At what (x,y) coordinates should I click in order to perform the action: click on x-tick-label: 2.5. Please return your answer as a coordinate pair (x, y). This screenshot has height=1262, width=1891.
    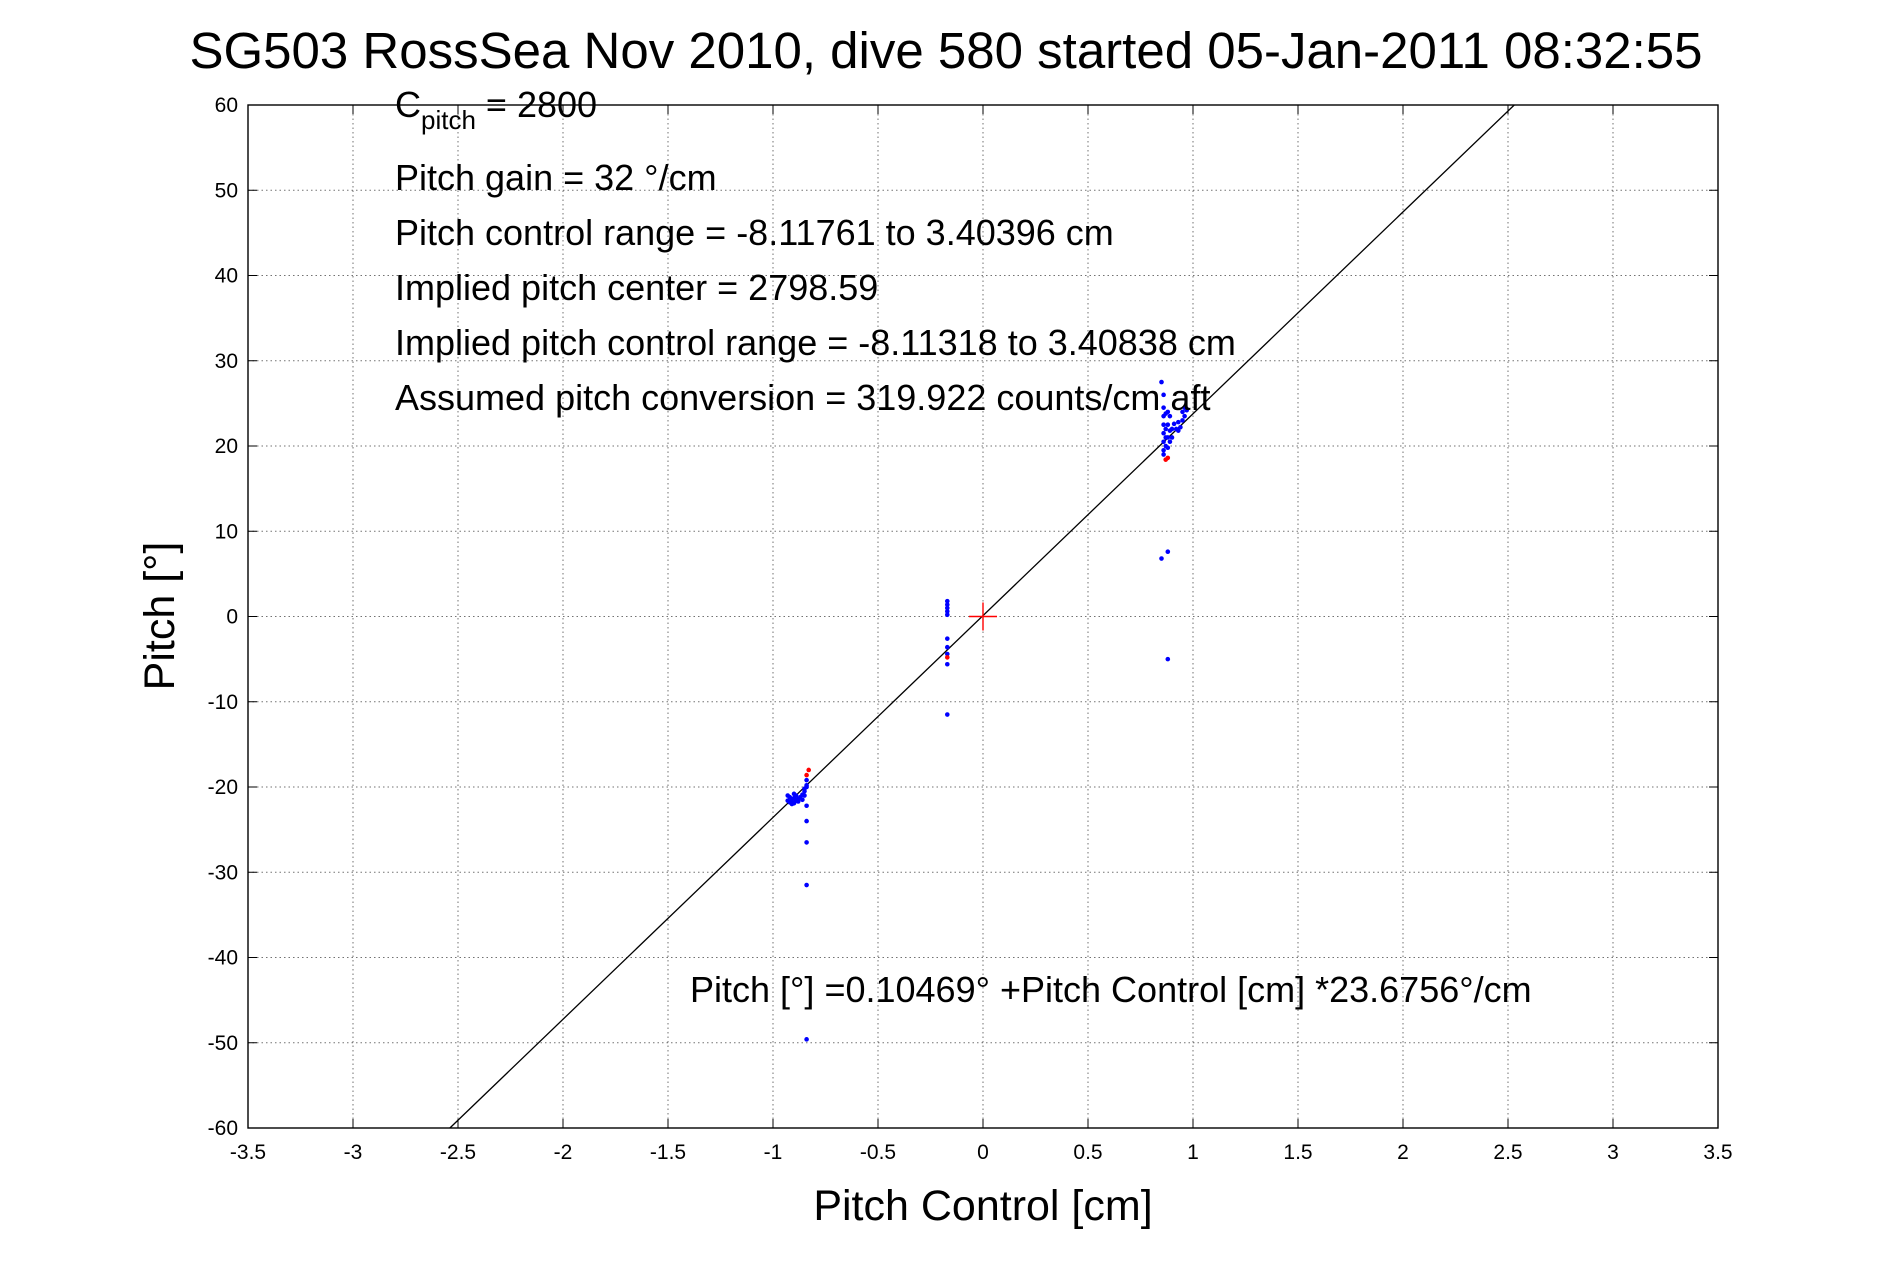
    Looking at the image, I should click on (1507, 1152).